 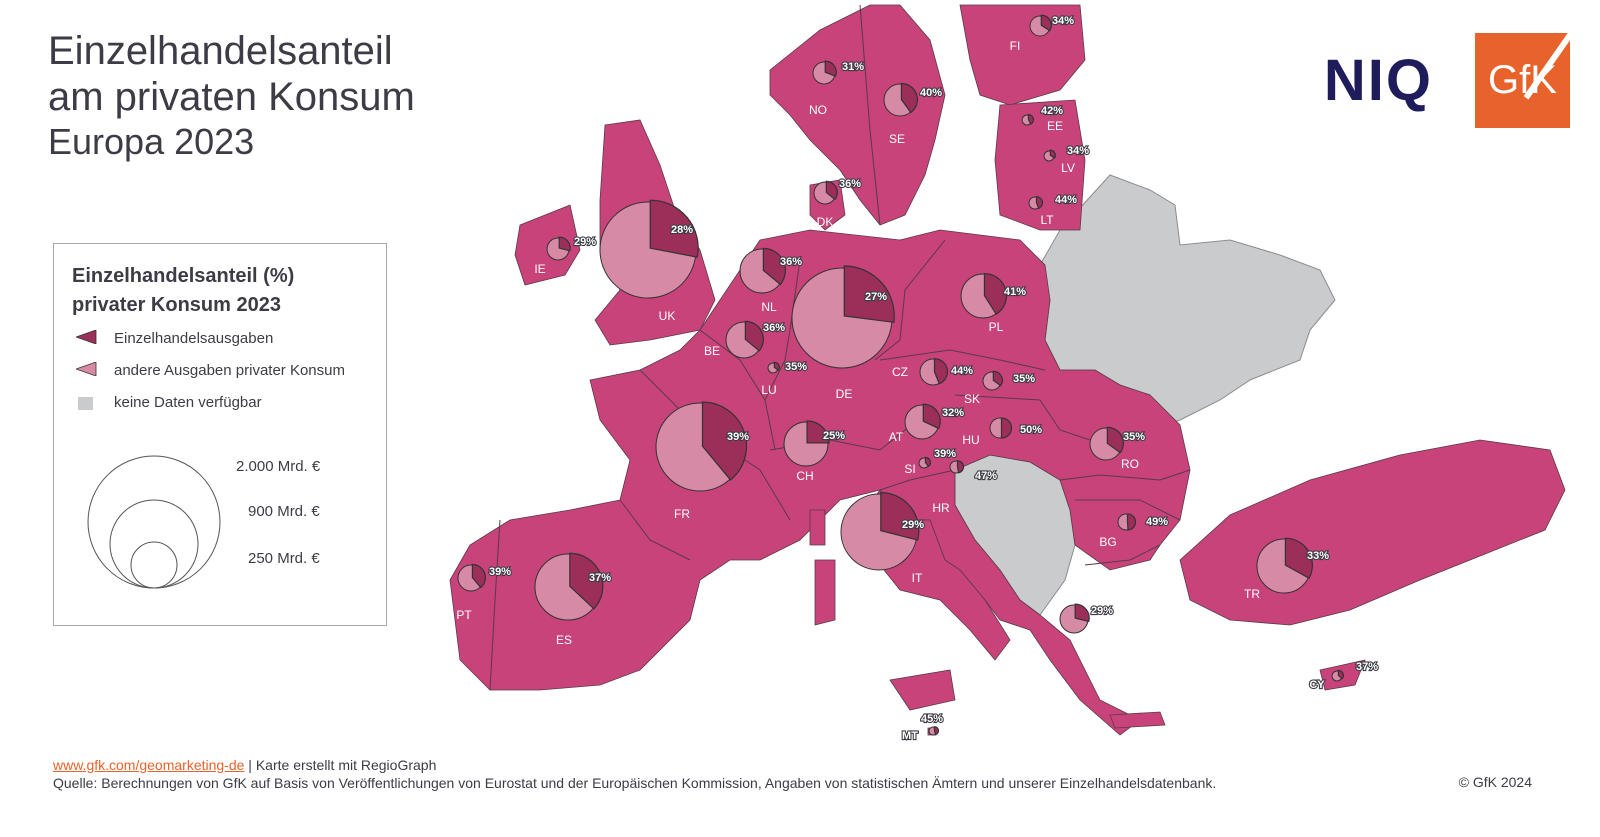 What do you see at coordinates (1066, 159) in the screenshot?
I see `pie-lv: 34% LV` at bounding box center [1066, 159].